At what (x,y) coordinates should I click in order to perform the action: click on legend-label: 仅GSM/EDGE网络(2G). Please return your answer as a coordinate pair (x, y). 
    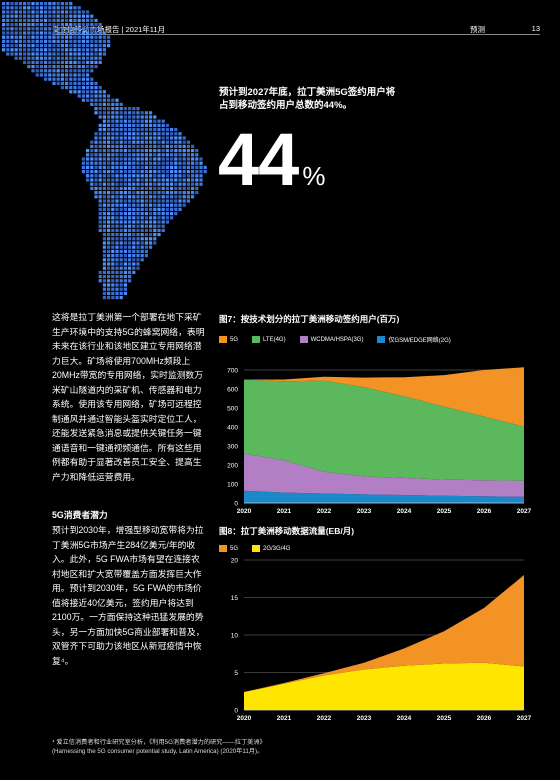
    Looking at the image, I should click on (419, 341).